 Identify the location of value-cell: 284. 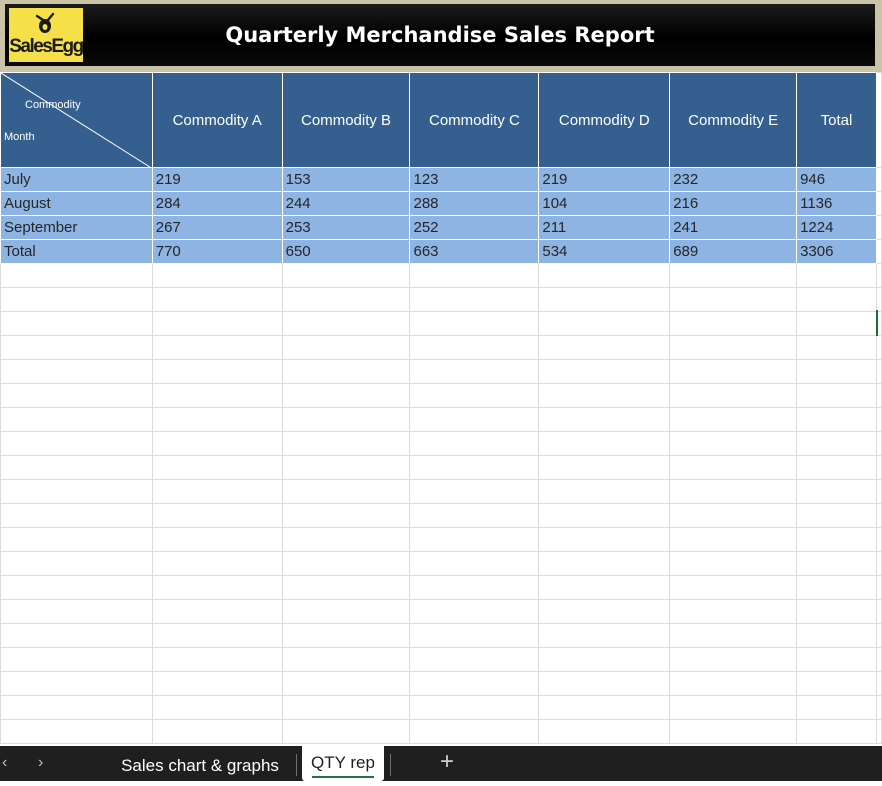
(217, 203).